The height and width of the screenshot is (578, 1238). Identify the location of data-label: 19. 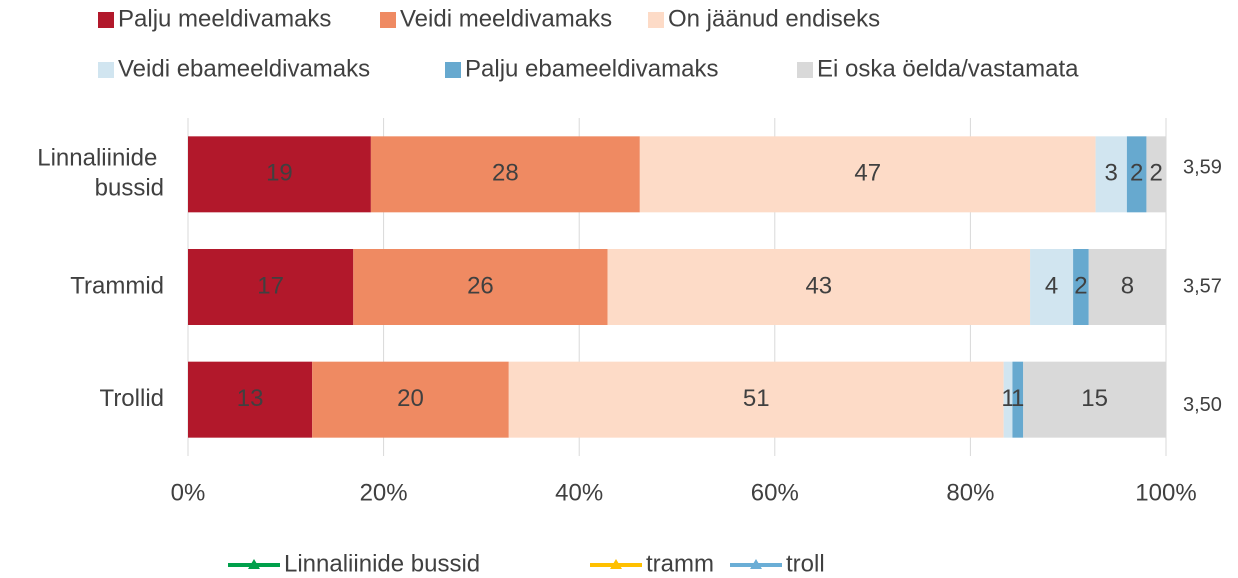
(279, 173).